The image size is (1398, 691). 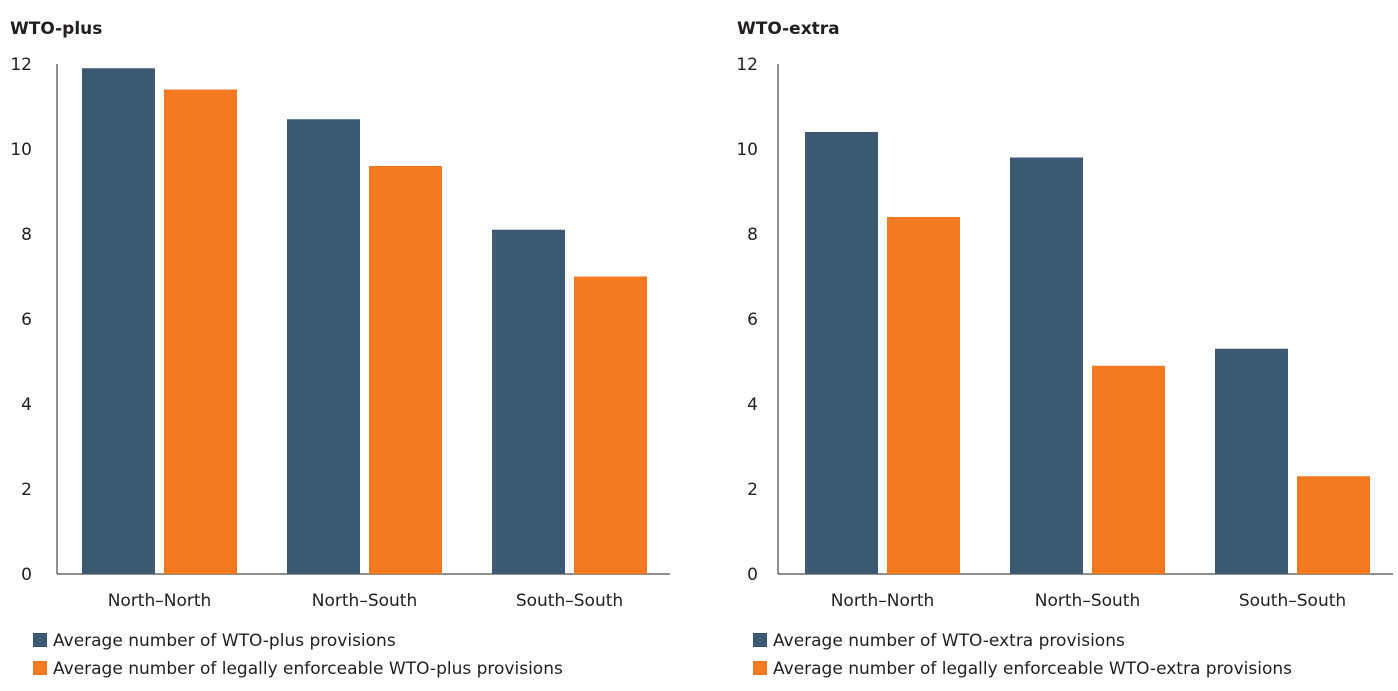 I want to click on chart-wto-extra-title: WTO-extra, so click(x=788, y=29).